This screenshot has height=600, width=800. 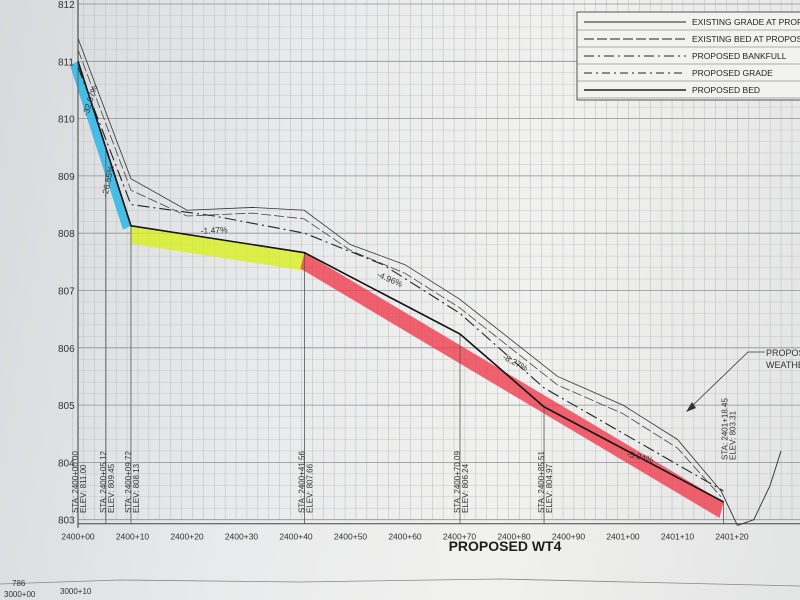 I want to click on y-axis-labels: 812 811 810 809 808 807 806 805 804 803, so click(x=66, y=263).